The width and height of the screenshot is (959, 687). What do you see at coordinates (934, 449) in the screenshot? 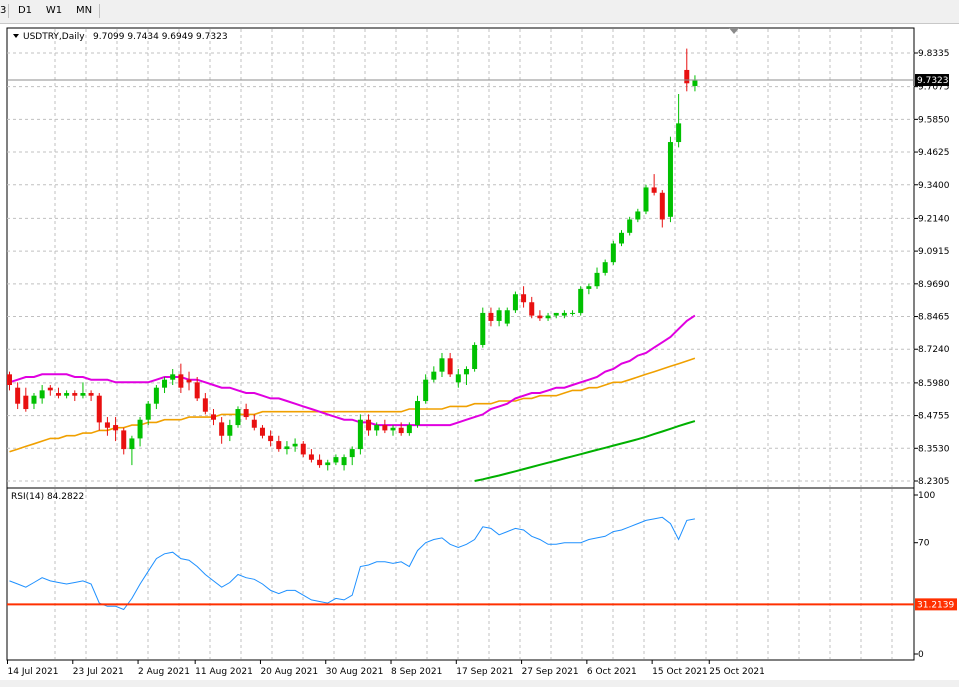
I see `price-tick-label: 8.3530` at bounding box center [934, 449].